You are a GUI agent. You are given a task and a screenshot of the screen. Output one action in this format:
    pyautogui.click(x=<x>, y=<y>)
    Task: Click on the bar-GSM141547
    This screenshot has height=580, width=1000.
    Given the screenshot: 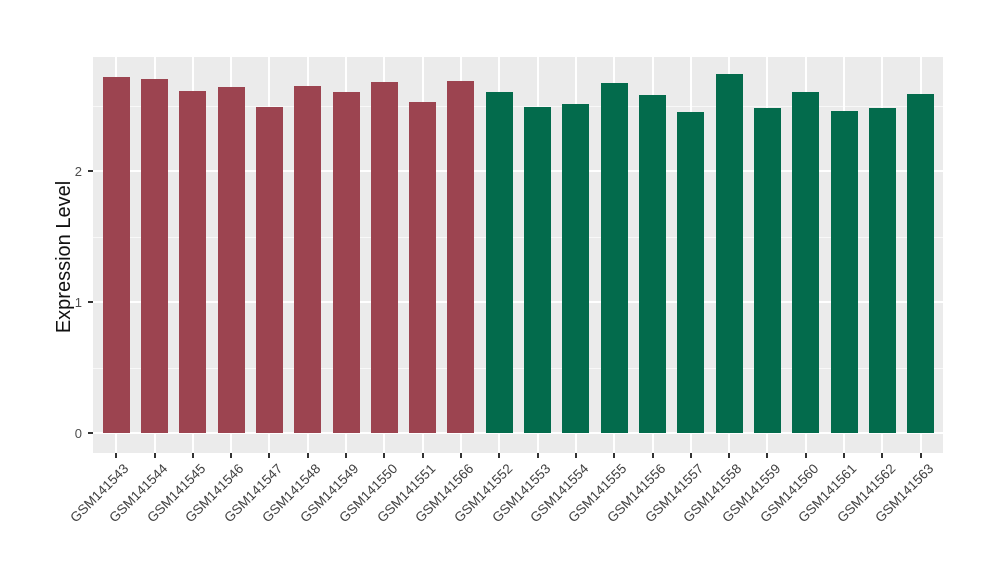 What is the action you would take?
    pyautogui.click(x=269, y=269)
    